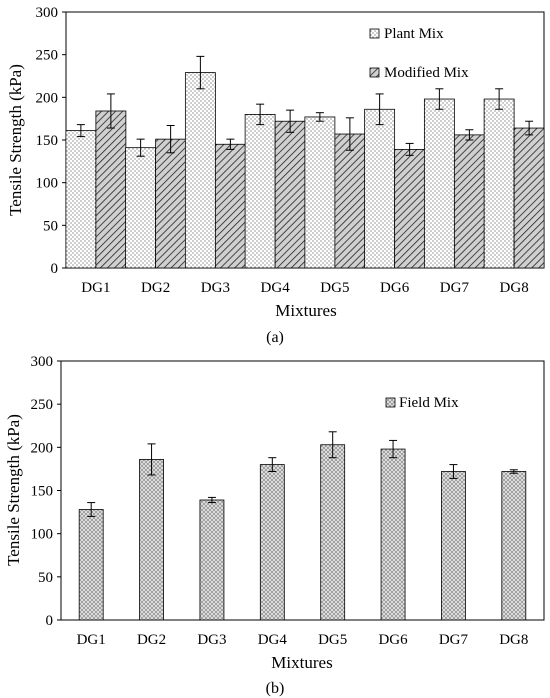 The height and width of the screenshot is (698, 550). What do you see at coordinates (374, 33) in the screenshot?
I see `legend-swatch-plant-mix` at bounding box center [374, 33].